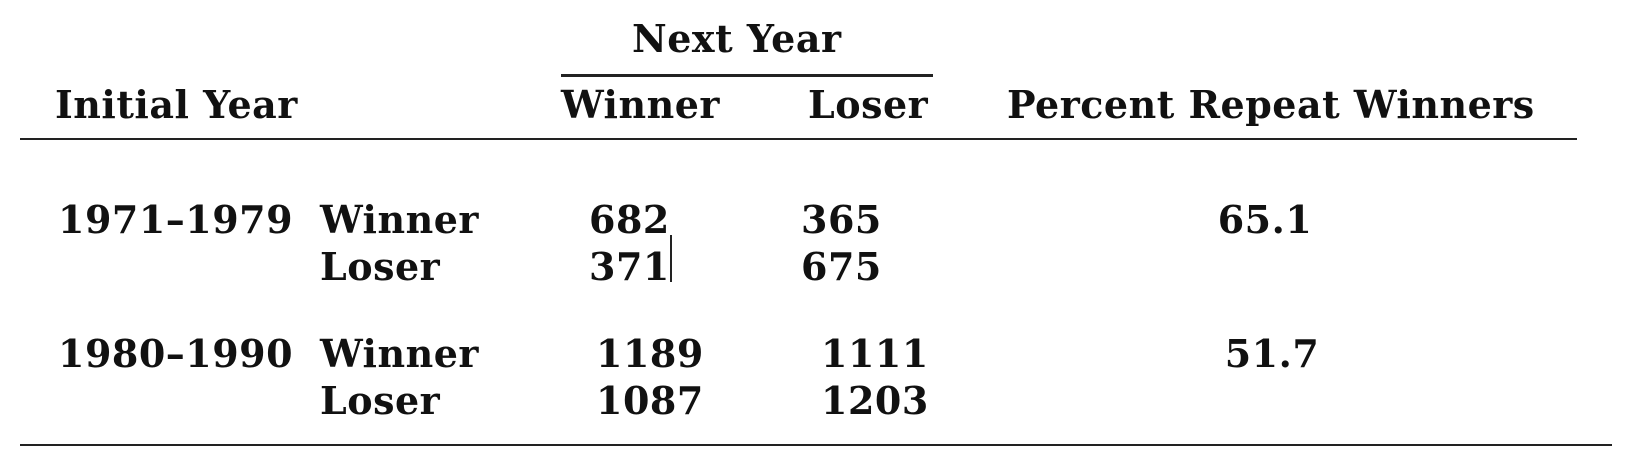 The image size is (1632, 463). Describe the element at coordinates (798, 139) in the screenshot. I see `header-divider` at that location.